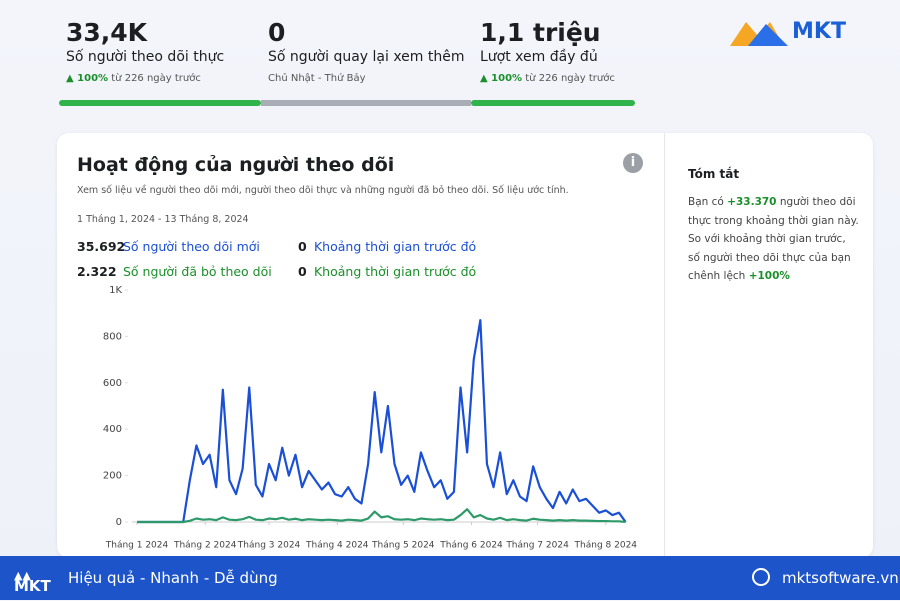  Describe the element at coordinates (381, 516) in the screenshot. I see `line-series` at that location.